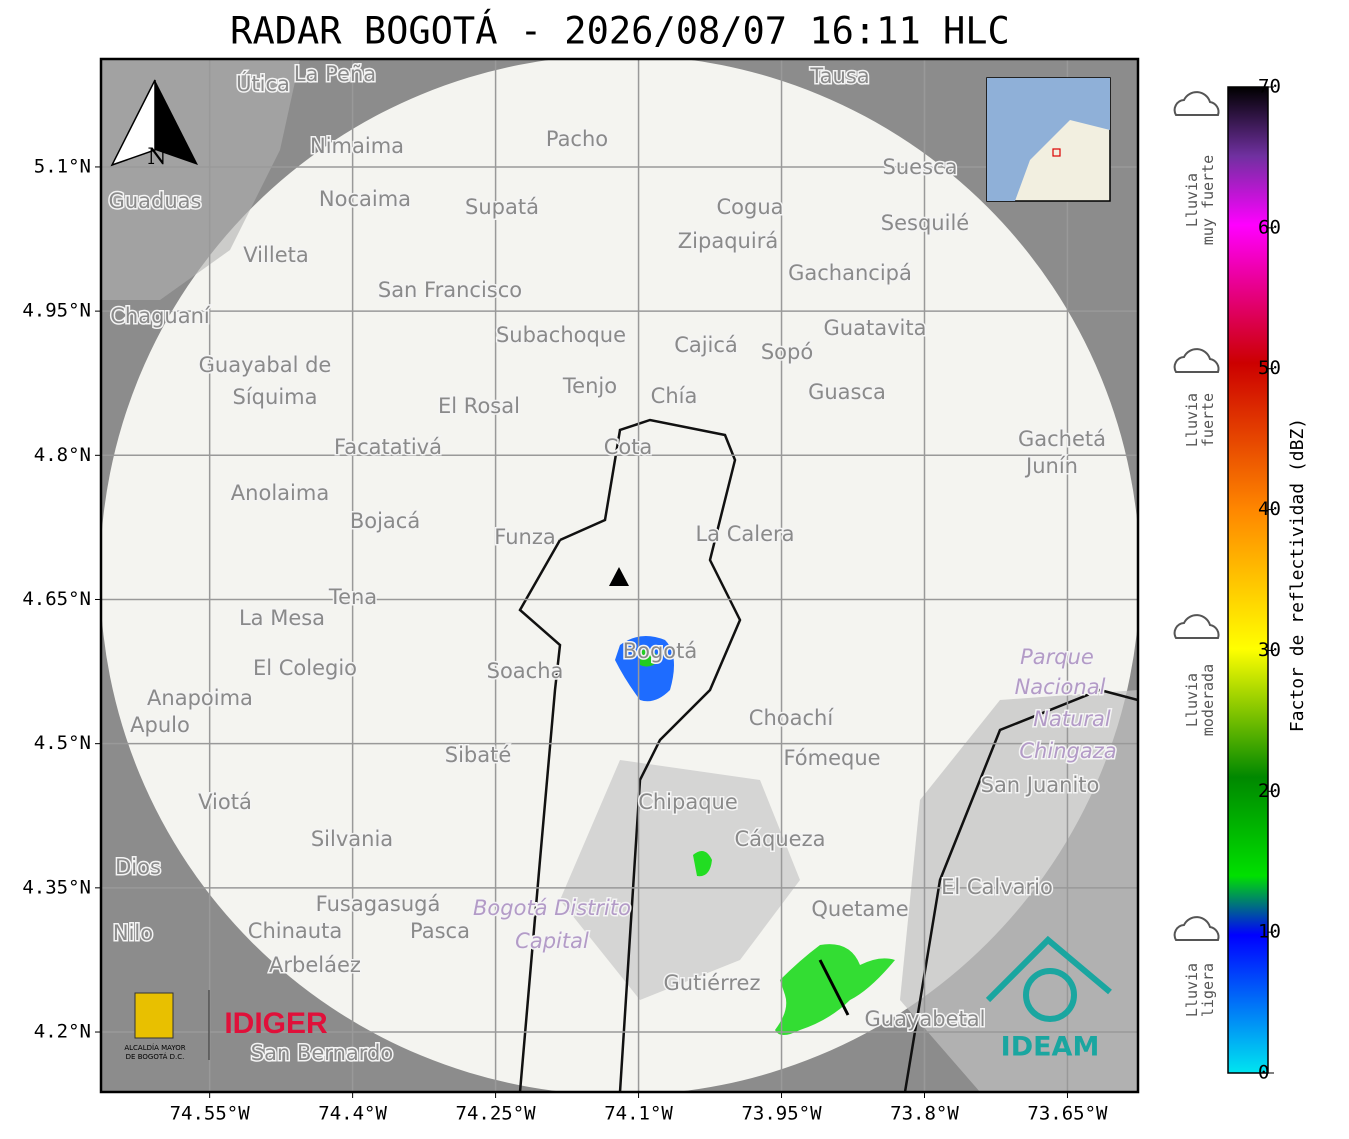 This screenshot has height=1139, width=1349. What do you see at coordinates (744, 534) in the screenshot?
I see `place-label: La Calera` at bounding box center [744, 534].